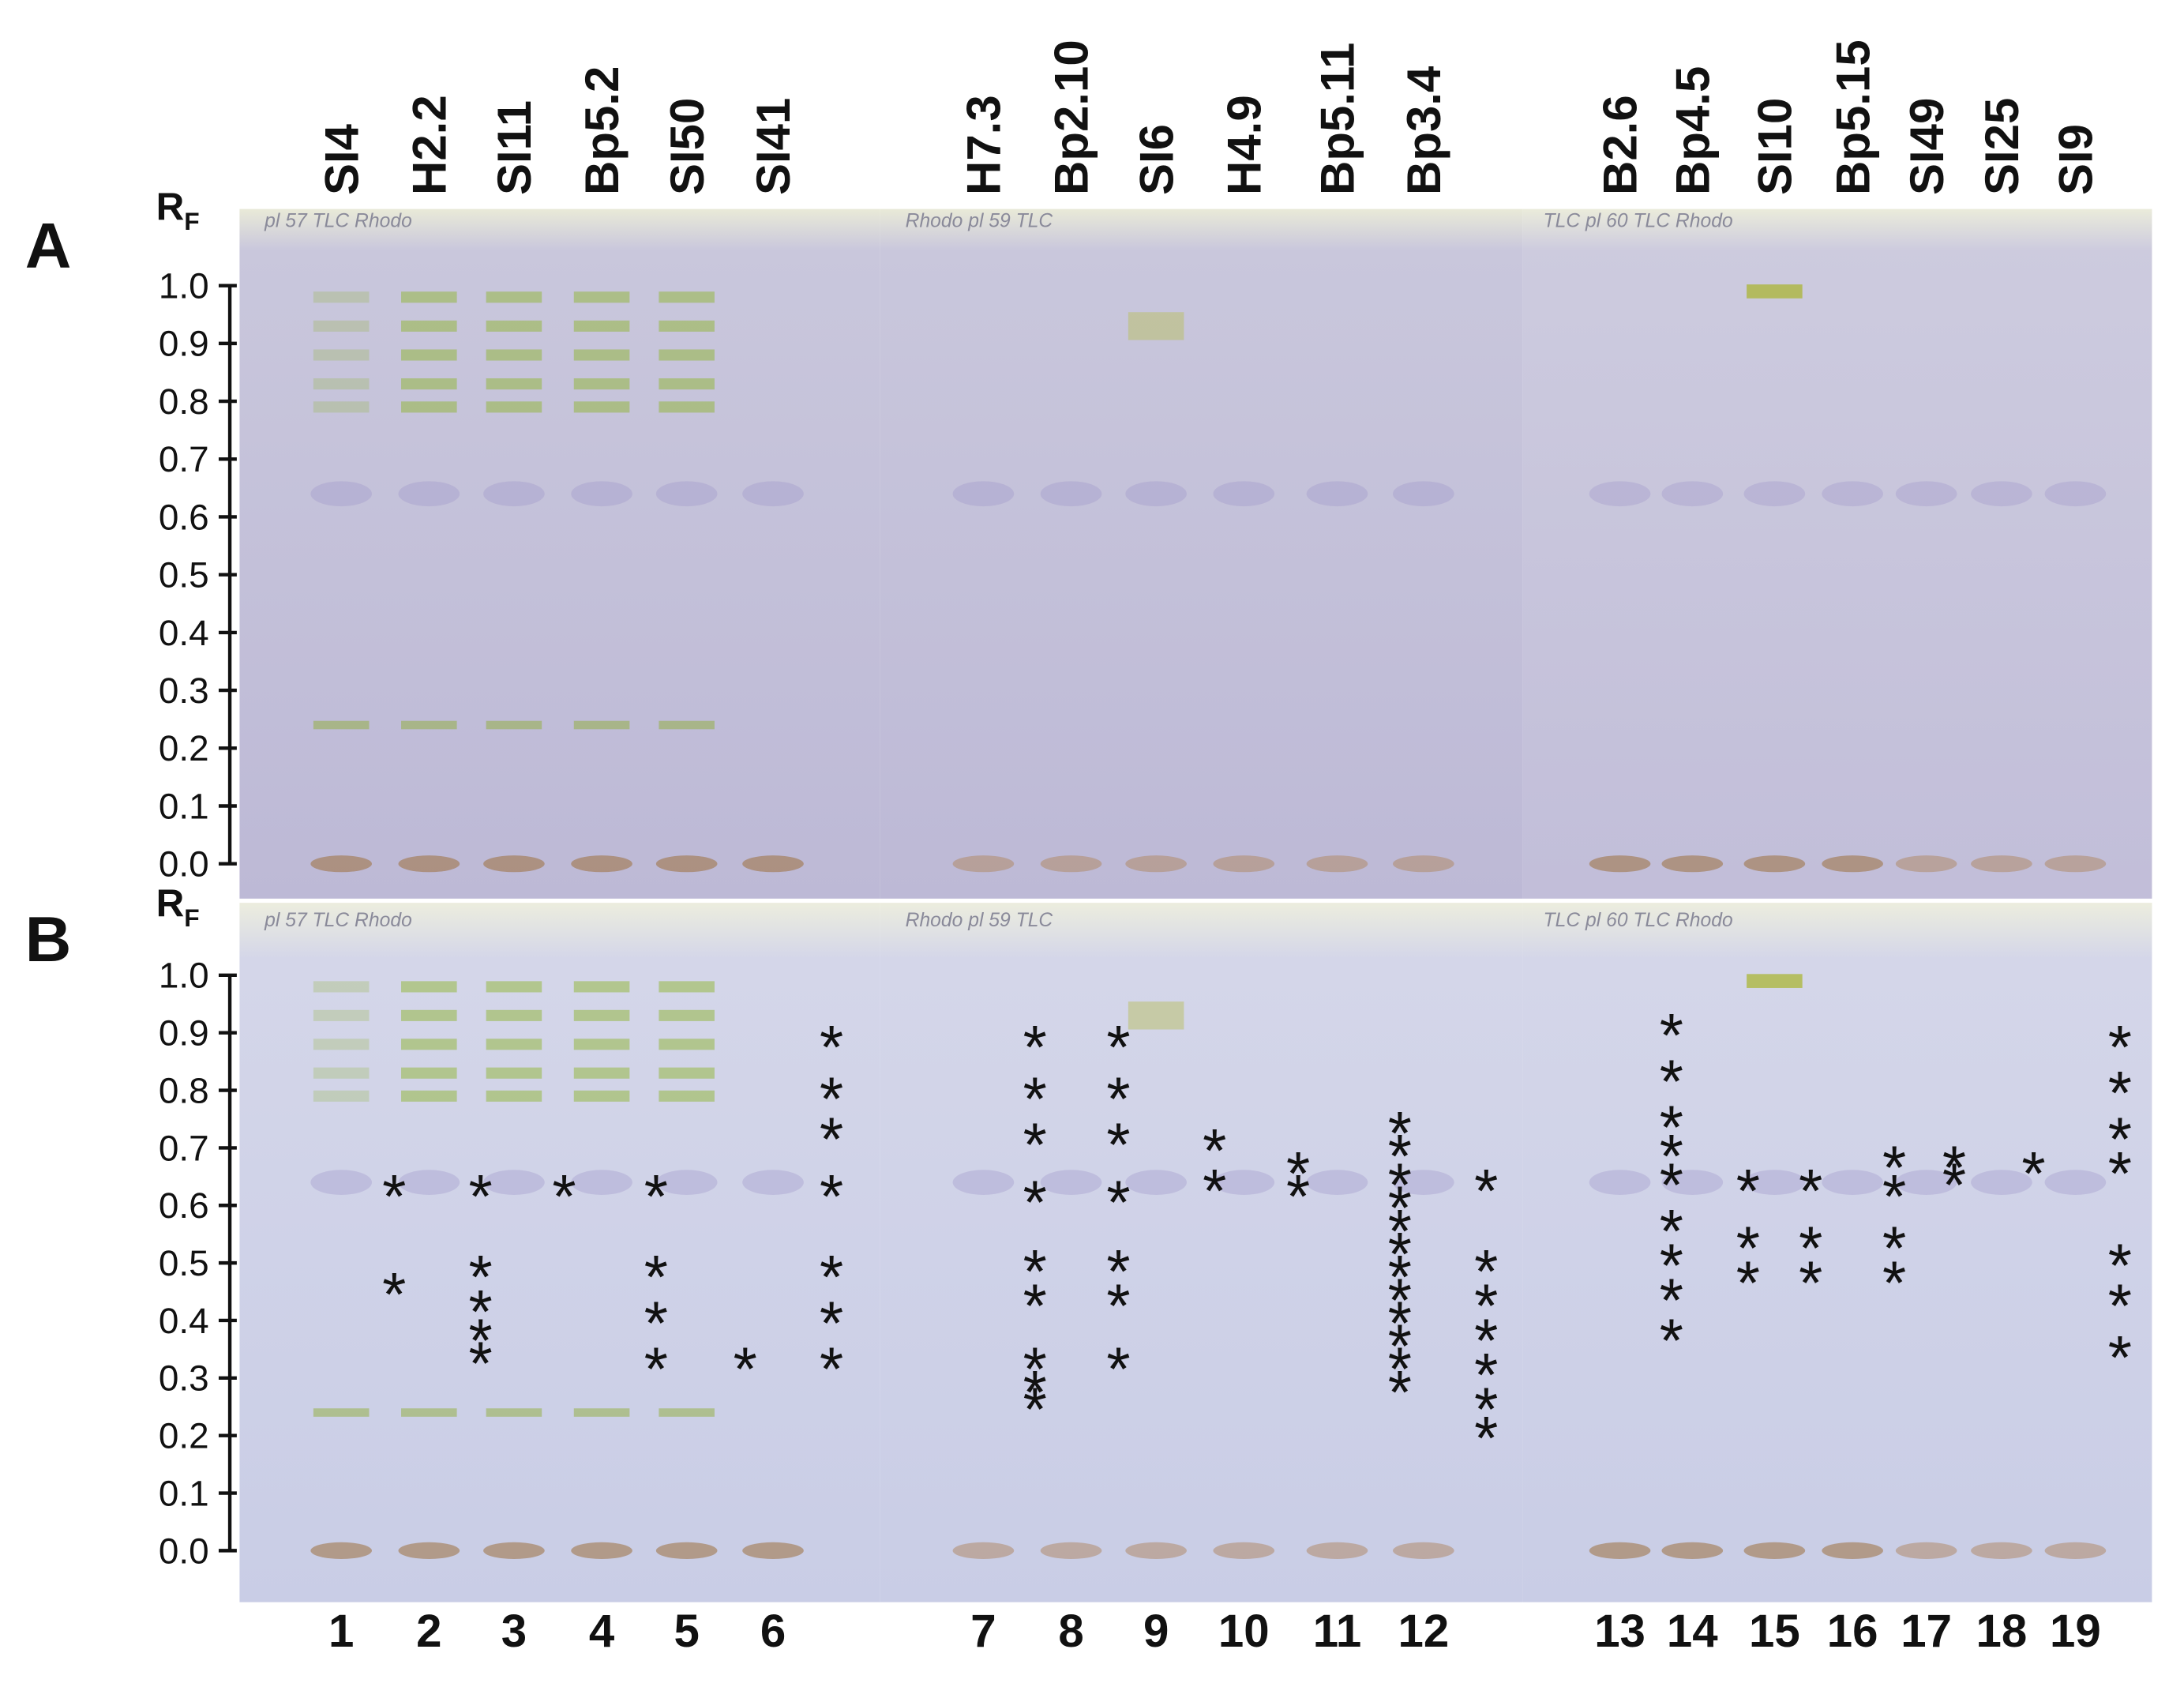  What do you see at coordinates (1852, 1632) in the screenshot?
I see `lane-number: 16` at bounding box center [1852, 1632].